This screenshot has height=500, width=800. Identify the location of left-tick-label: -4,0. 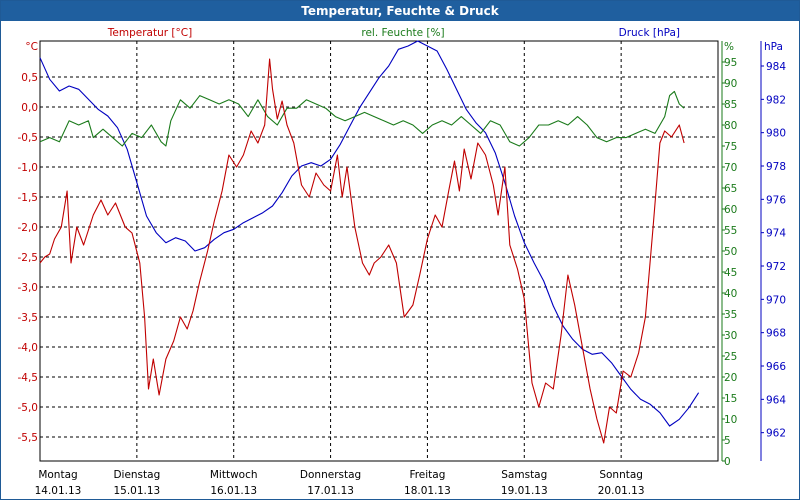
(28, 348).